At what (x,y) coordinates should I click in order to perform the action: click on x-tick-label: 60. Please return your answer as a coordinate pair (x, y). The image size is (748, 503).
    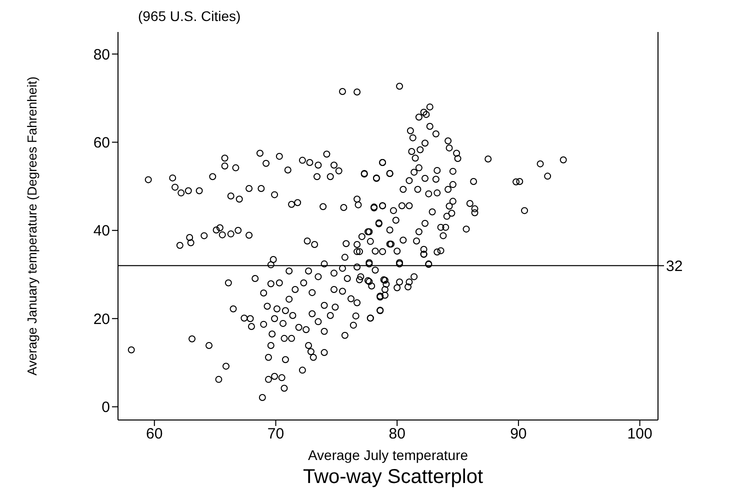
    Looking at the image, I should click on (154, 434).